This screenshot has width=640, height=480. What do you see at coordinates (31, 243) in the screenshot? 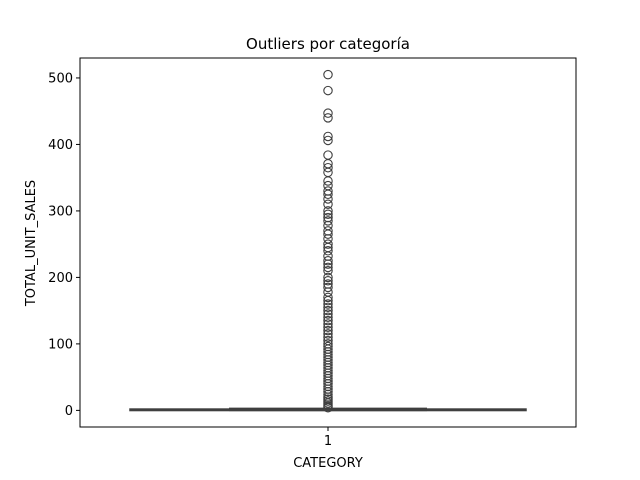
I see `y-axis-label: TOTAL_UNIT_SALES` at bounding box center [31, 243].